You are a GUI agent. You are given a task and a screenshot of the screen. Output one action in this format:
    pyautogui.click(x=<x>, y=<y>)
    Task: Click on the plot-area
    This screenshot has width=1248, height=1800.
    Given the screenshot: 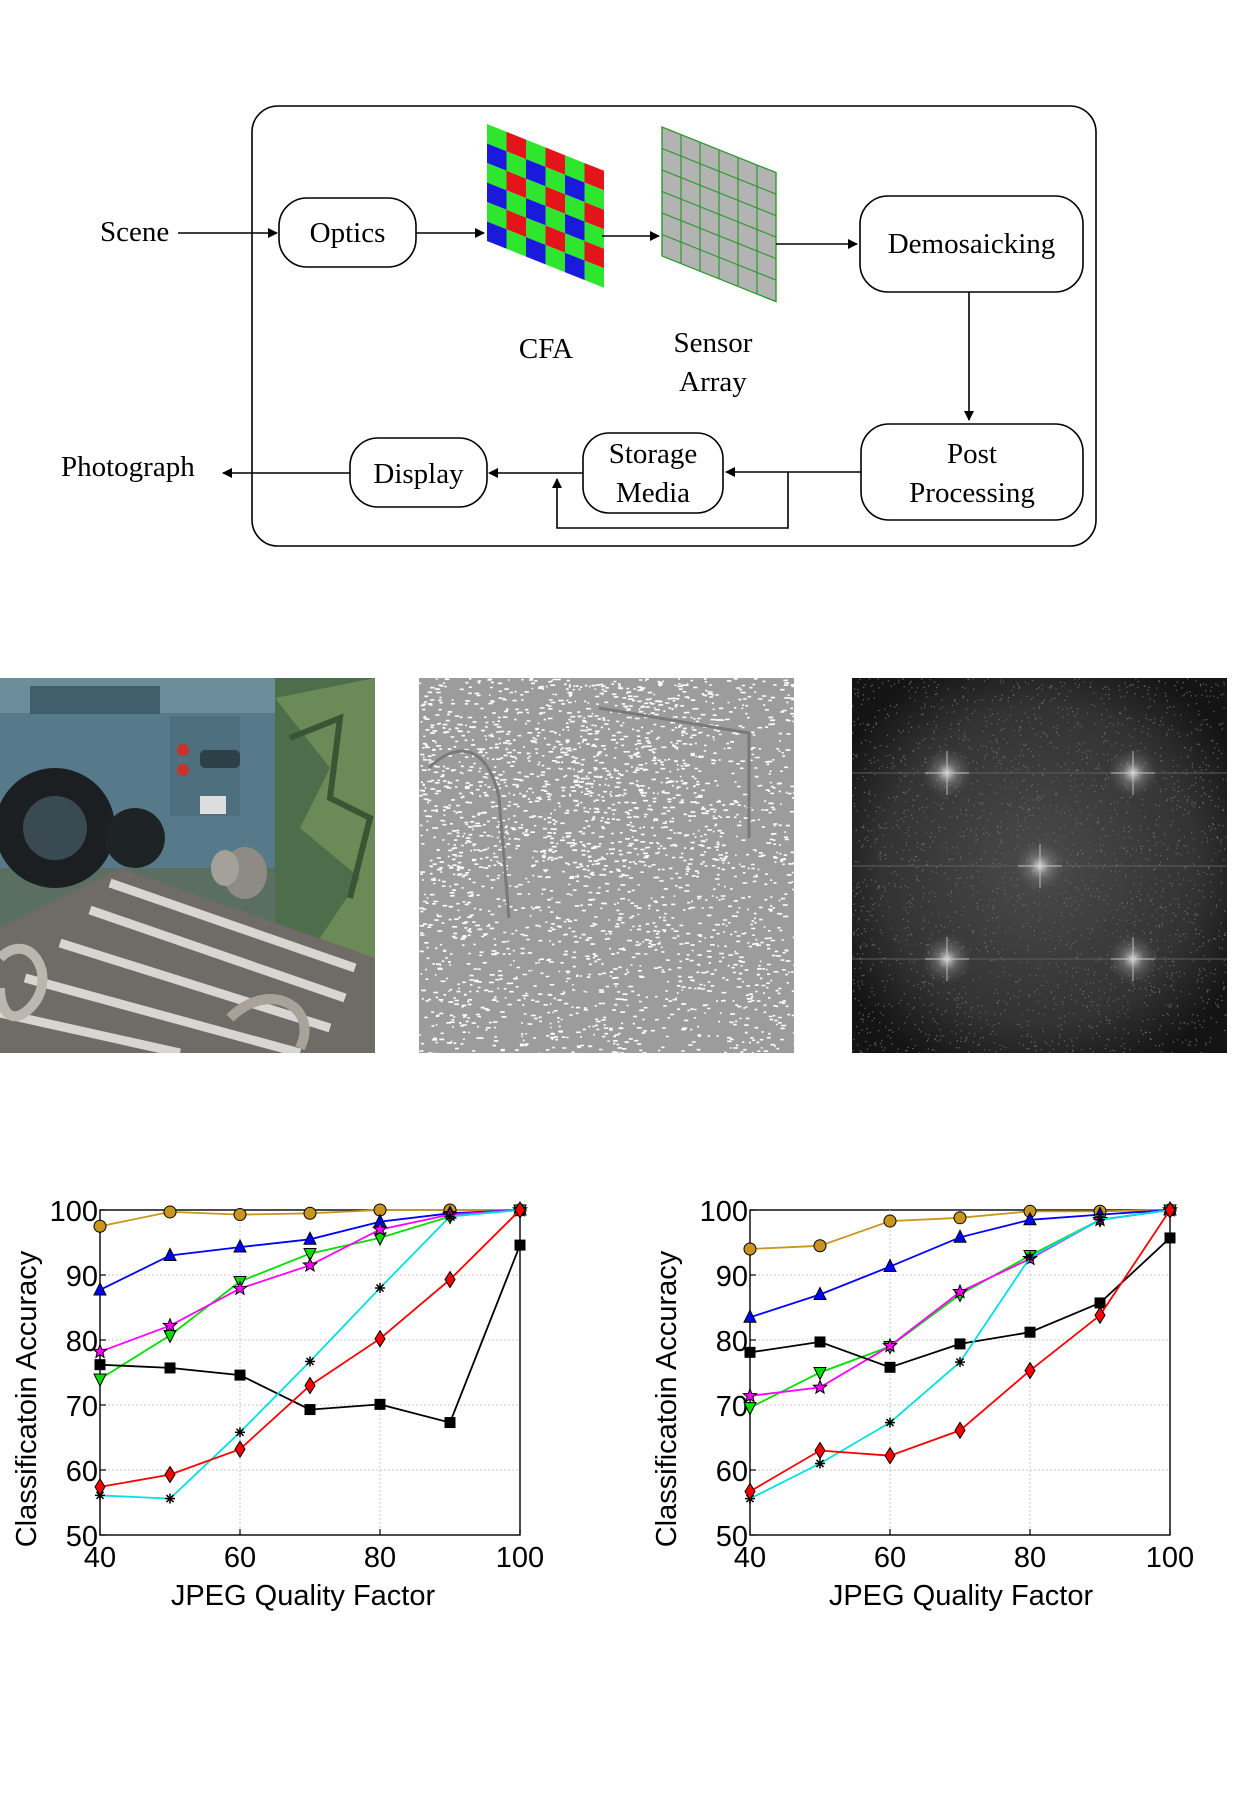 What is the action you would take?
    pyautogui.click(x=960, y=1372)
    